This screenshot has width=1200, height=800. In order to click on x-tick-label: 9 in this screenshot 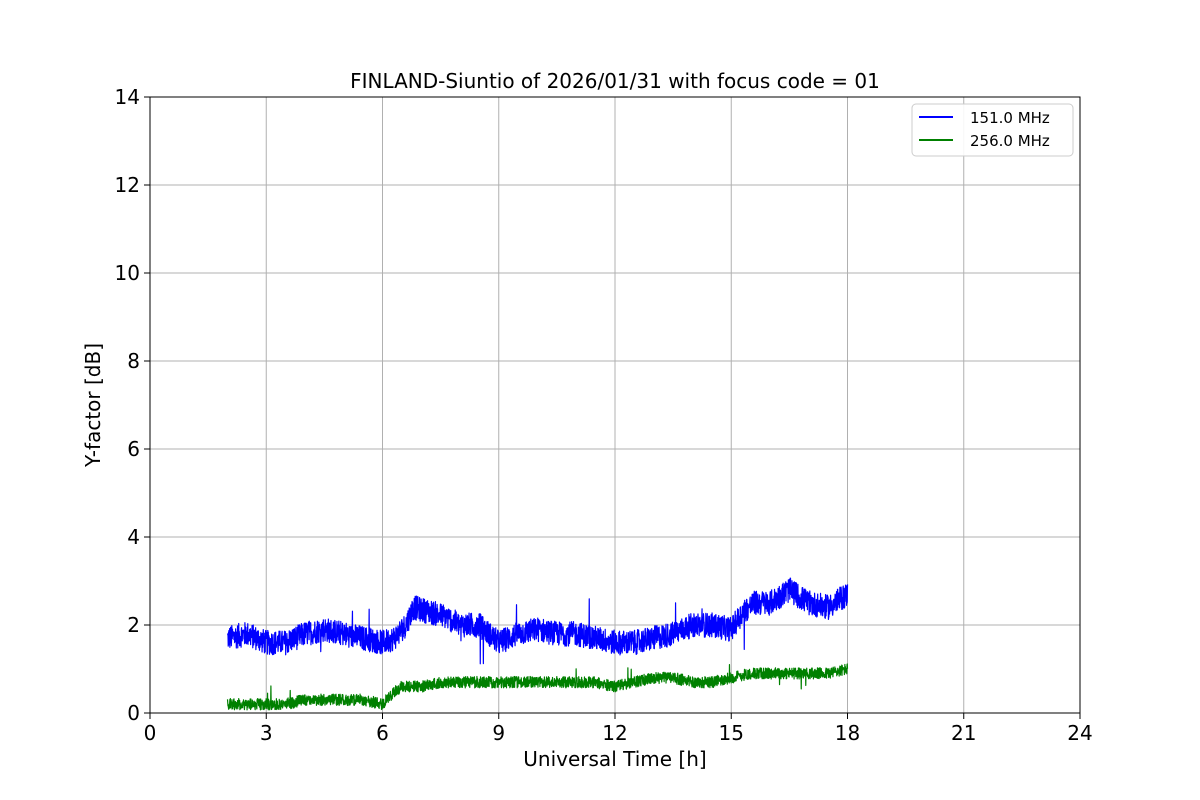, I will do `click(498, 733)`.